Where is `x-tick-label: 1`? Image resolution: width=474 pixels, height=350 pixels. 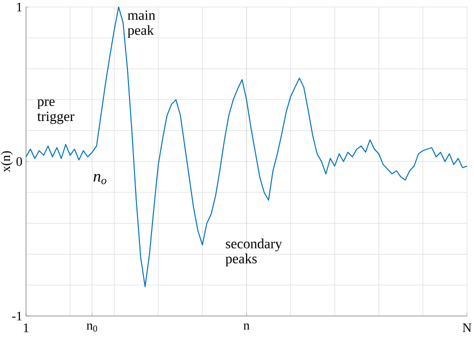 x-tick-label: 1 is located at coordinates (26, 328).